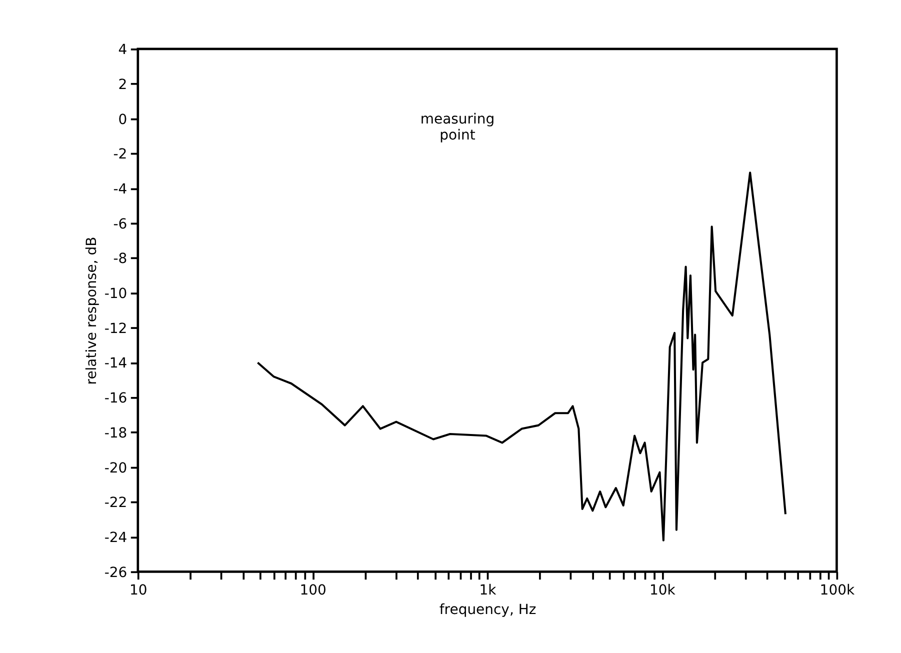  Describe the element at coordinates (116, 364) in the screenshot. I see `y-tick-label: -14` at that location.